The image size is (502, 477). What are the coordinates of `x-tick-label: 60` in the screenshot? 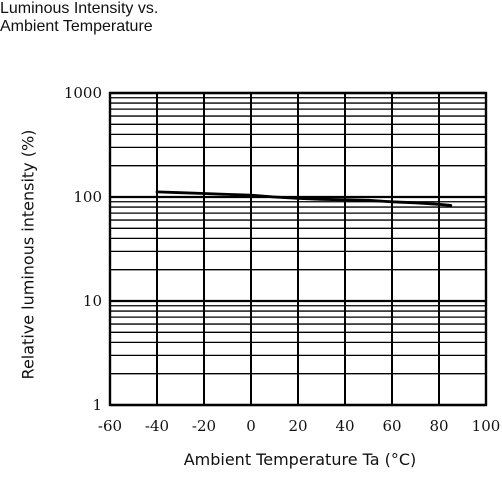 It's located at (391, 426).